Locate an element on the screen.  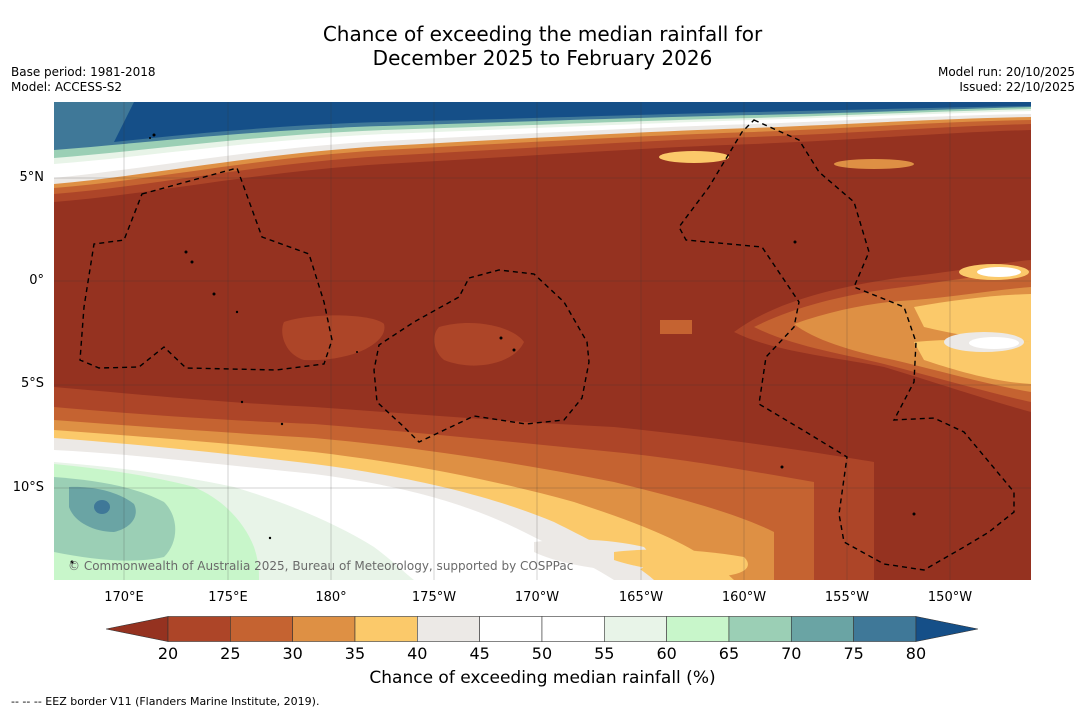
colorbar-tick: 20 is located at coordinates (168, 653).